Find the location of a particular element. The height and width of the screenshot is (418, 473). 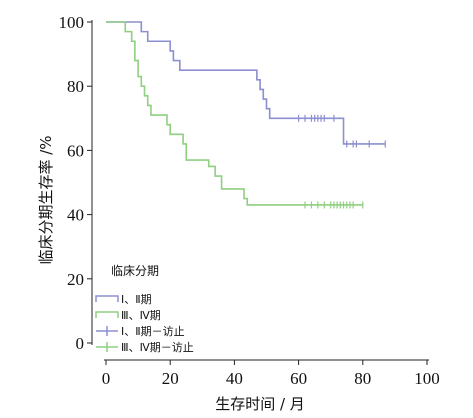

x-tick-label: 100 is located at coordinates (427, 378).